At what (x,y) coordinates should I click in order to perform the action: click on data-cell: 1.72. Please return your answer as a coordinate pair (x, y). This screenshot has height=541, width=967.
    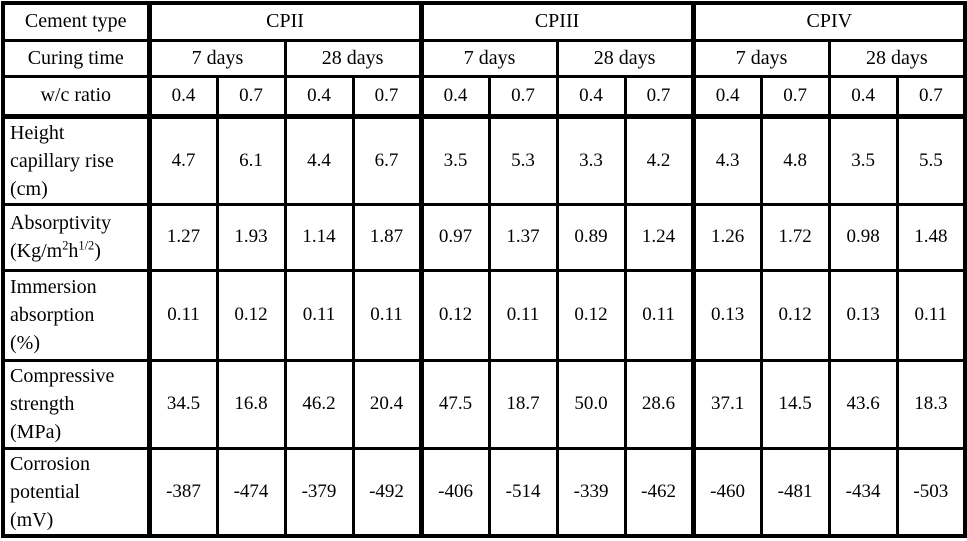
    Looking at the image, I should click on (795, 237).